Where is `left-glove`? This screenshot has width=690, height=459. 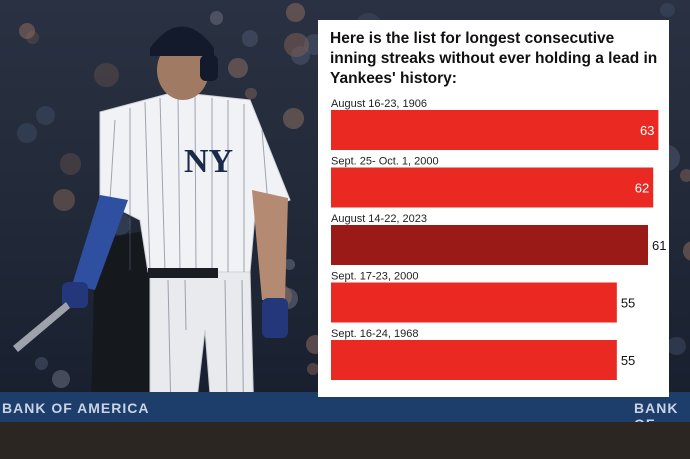 left-glove is located at coordinates (75, 295).